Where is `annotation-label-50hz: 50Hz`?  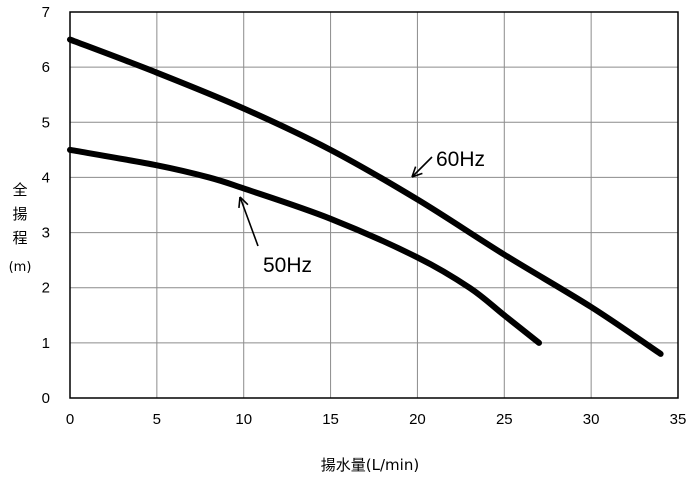 annotation-label-50hz: 50Hz is located at coordinates (287, 265).